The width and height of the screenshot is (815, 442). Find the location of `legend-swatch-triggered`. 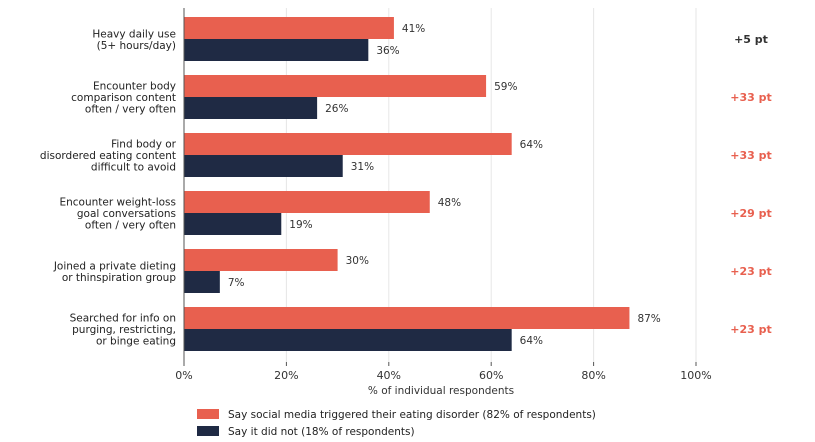

legend-swatch-triggered is located at coordinates (208, 414).